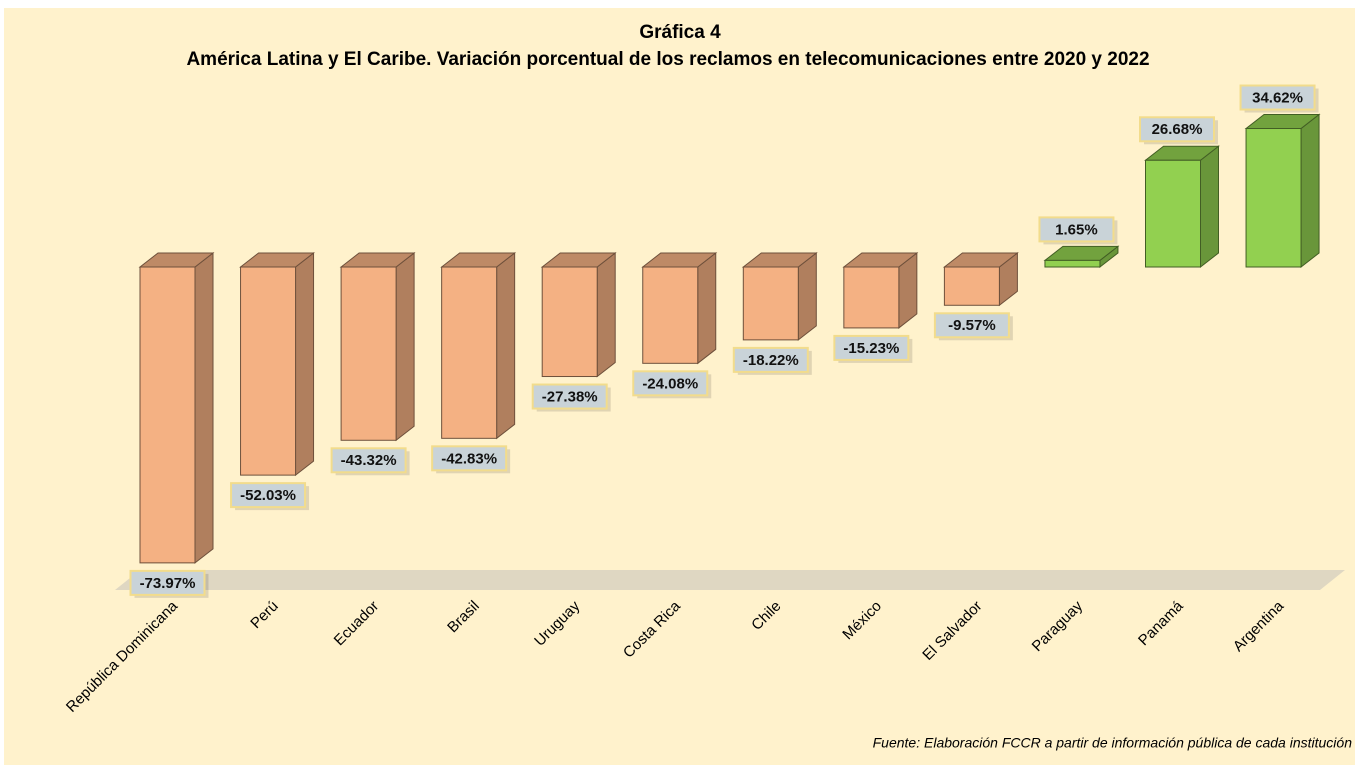 Image resolution: width=1359 pixels, height=769 pixels. I want to click on data-label: -15.23%, so click(871, 348).